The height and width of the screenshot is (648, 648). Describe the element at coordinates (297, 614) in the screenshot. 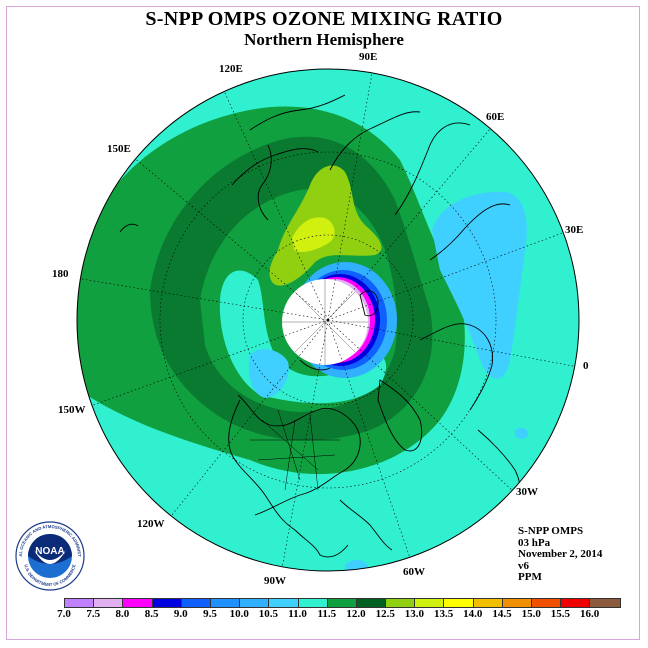

I see `colorbar-tick-label: 11.0` at that location.